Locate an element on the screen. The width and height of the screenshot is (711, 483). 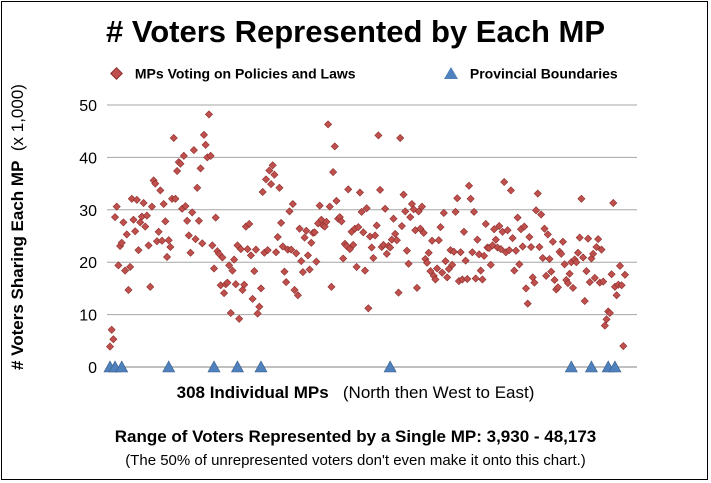
y-tick-label: 10 is located at coordinates (88, 316).